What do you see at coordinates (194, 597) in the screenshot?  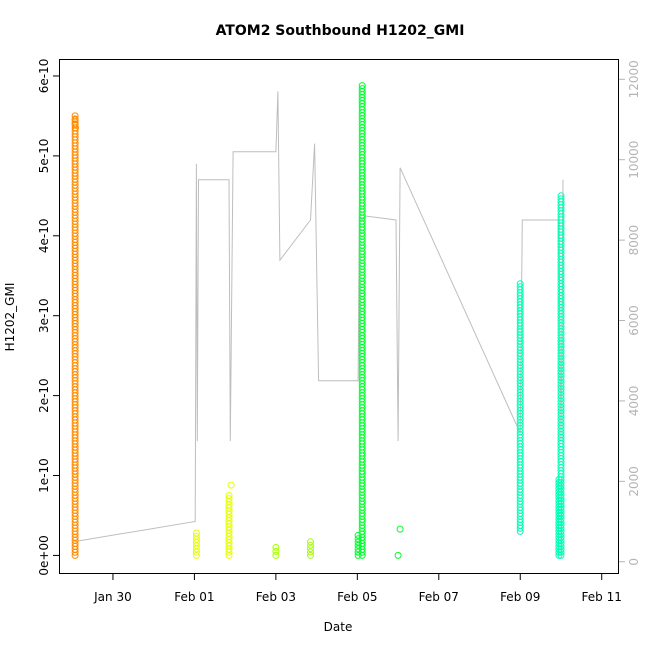 I see `x-tick-label: Feb 01` at bounding box center [194, 597].